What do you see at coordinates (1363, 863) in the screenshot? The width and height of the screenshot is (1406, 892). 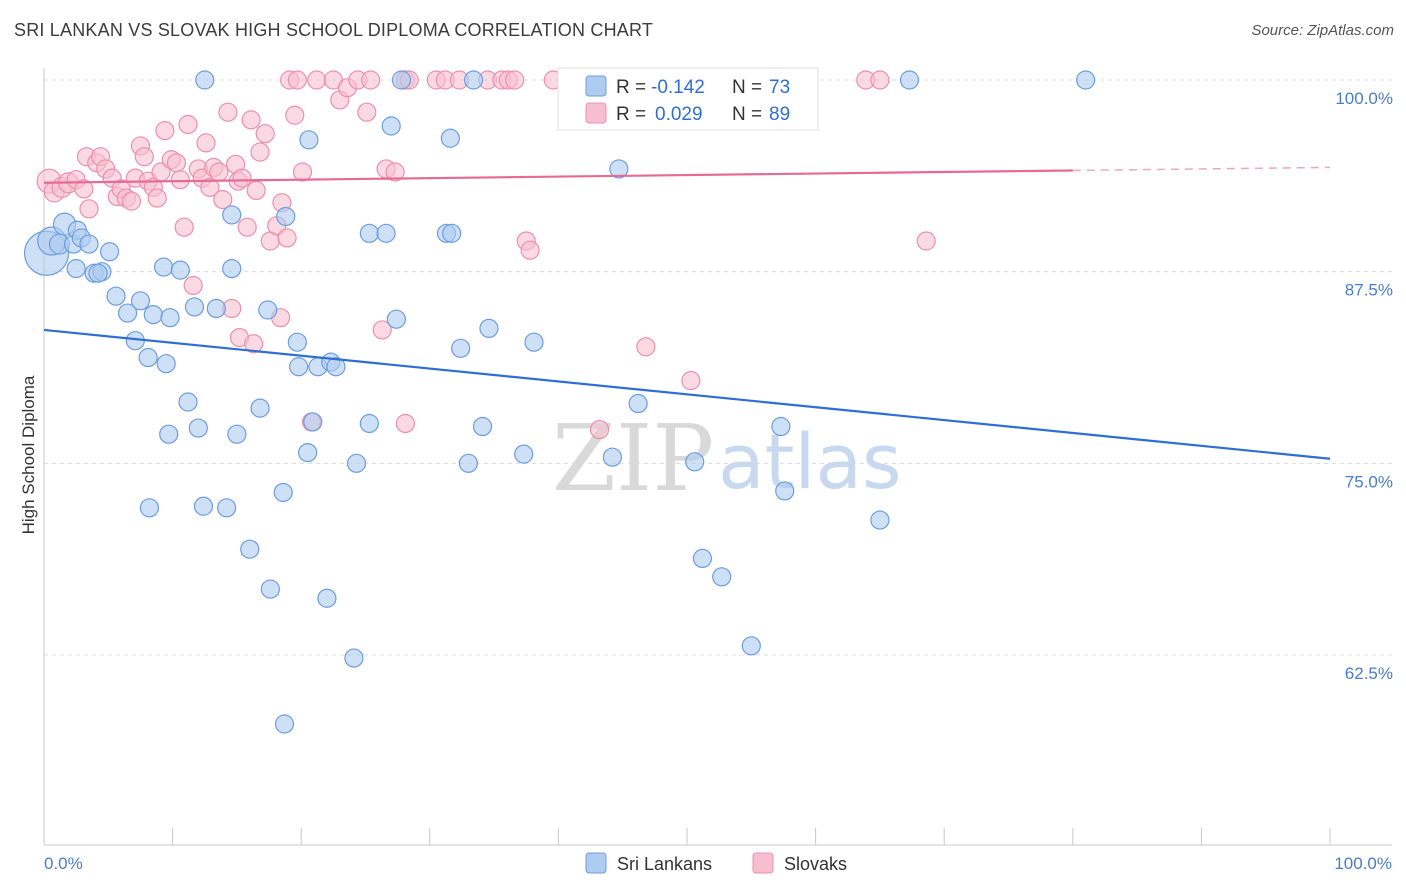 I see `x-tick-label-max: 100.0%` at bounding box center [1363, 863].